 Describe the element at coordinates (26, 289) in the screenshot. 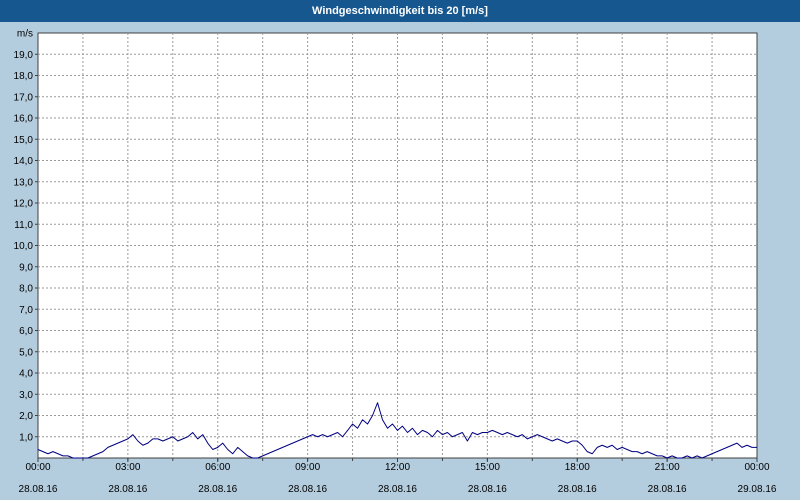

I see `y-axis-label: 8,0` at that location.